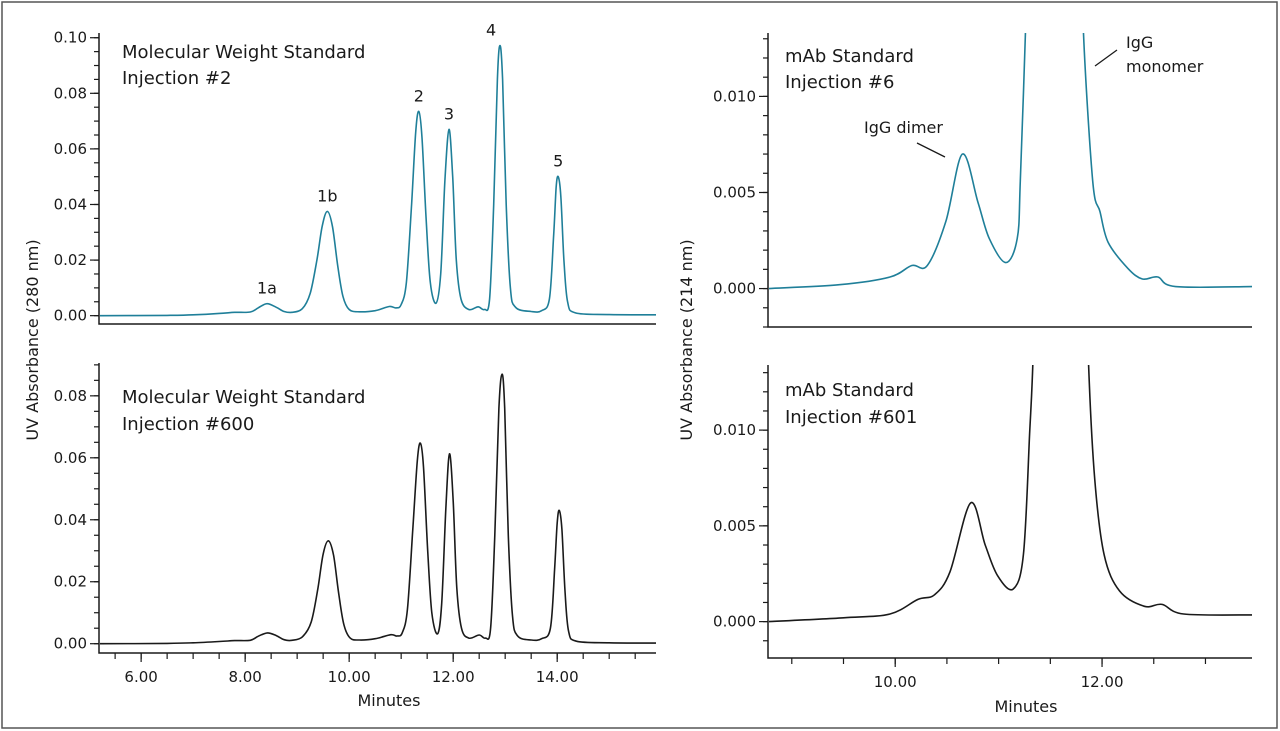 This screenshot has width=1280, height=731. Describe the element at coordinates (839, 82) in the screenshot. I see `panel-title-line-2: Injection #6` at that location.